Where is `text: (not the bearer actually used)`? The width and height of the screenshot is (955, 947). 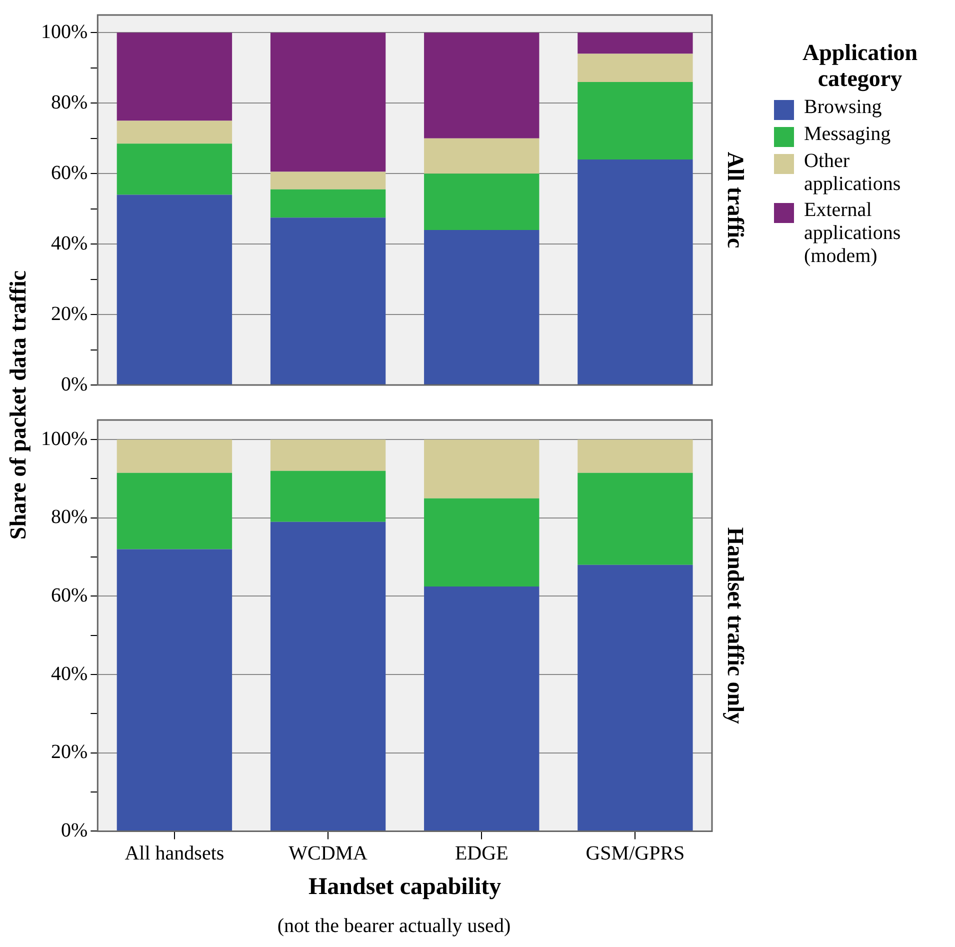
text: (not the bearer actually used) is located at coordinates (394, 926).